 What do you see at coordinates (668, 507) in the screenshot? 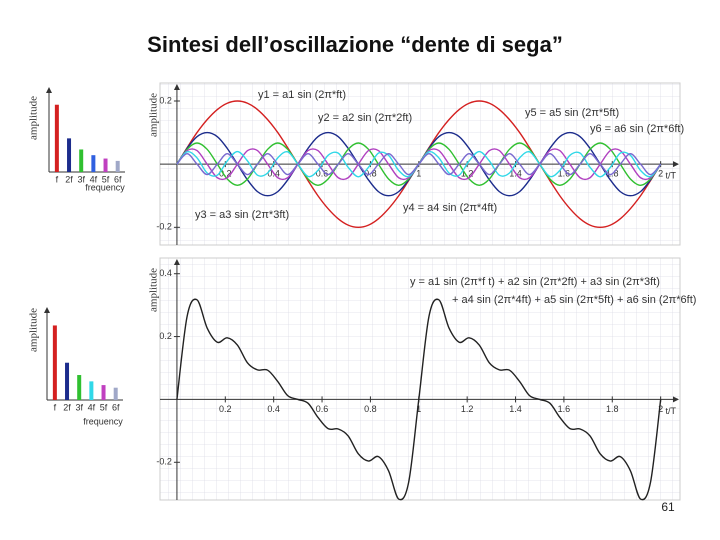
I see `page-number: 61` at bounding box center [668, 507].